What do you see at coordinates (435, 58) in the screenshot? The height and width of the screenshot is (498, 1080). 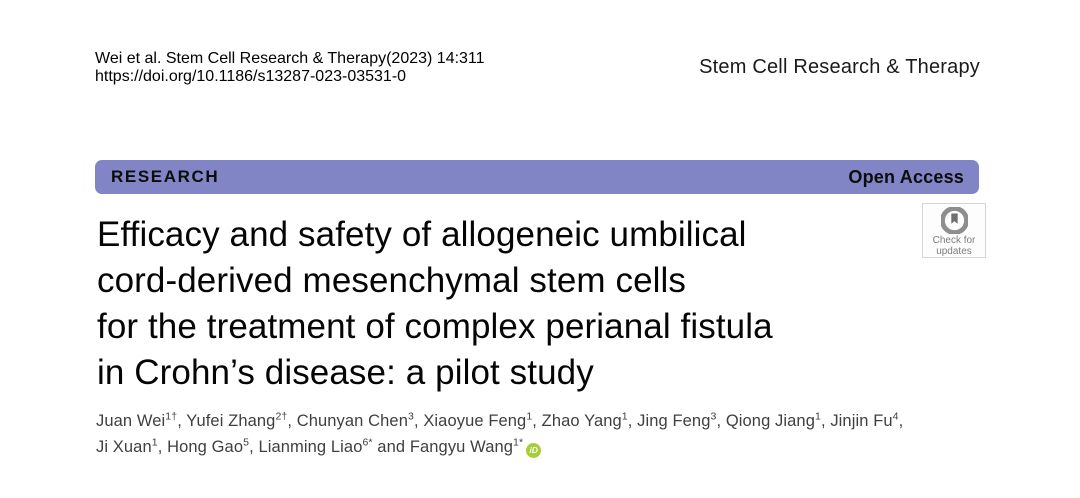 I see `citation-issue: (2023) 14:311` at bounding box center [435, 58].